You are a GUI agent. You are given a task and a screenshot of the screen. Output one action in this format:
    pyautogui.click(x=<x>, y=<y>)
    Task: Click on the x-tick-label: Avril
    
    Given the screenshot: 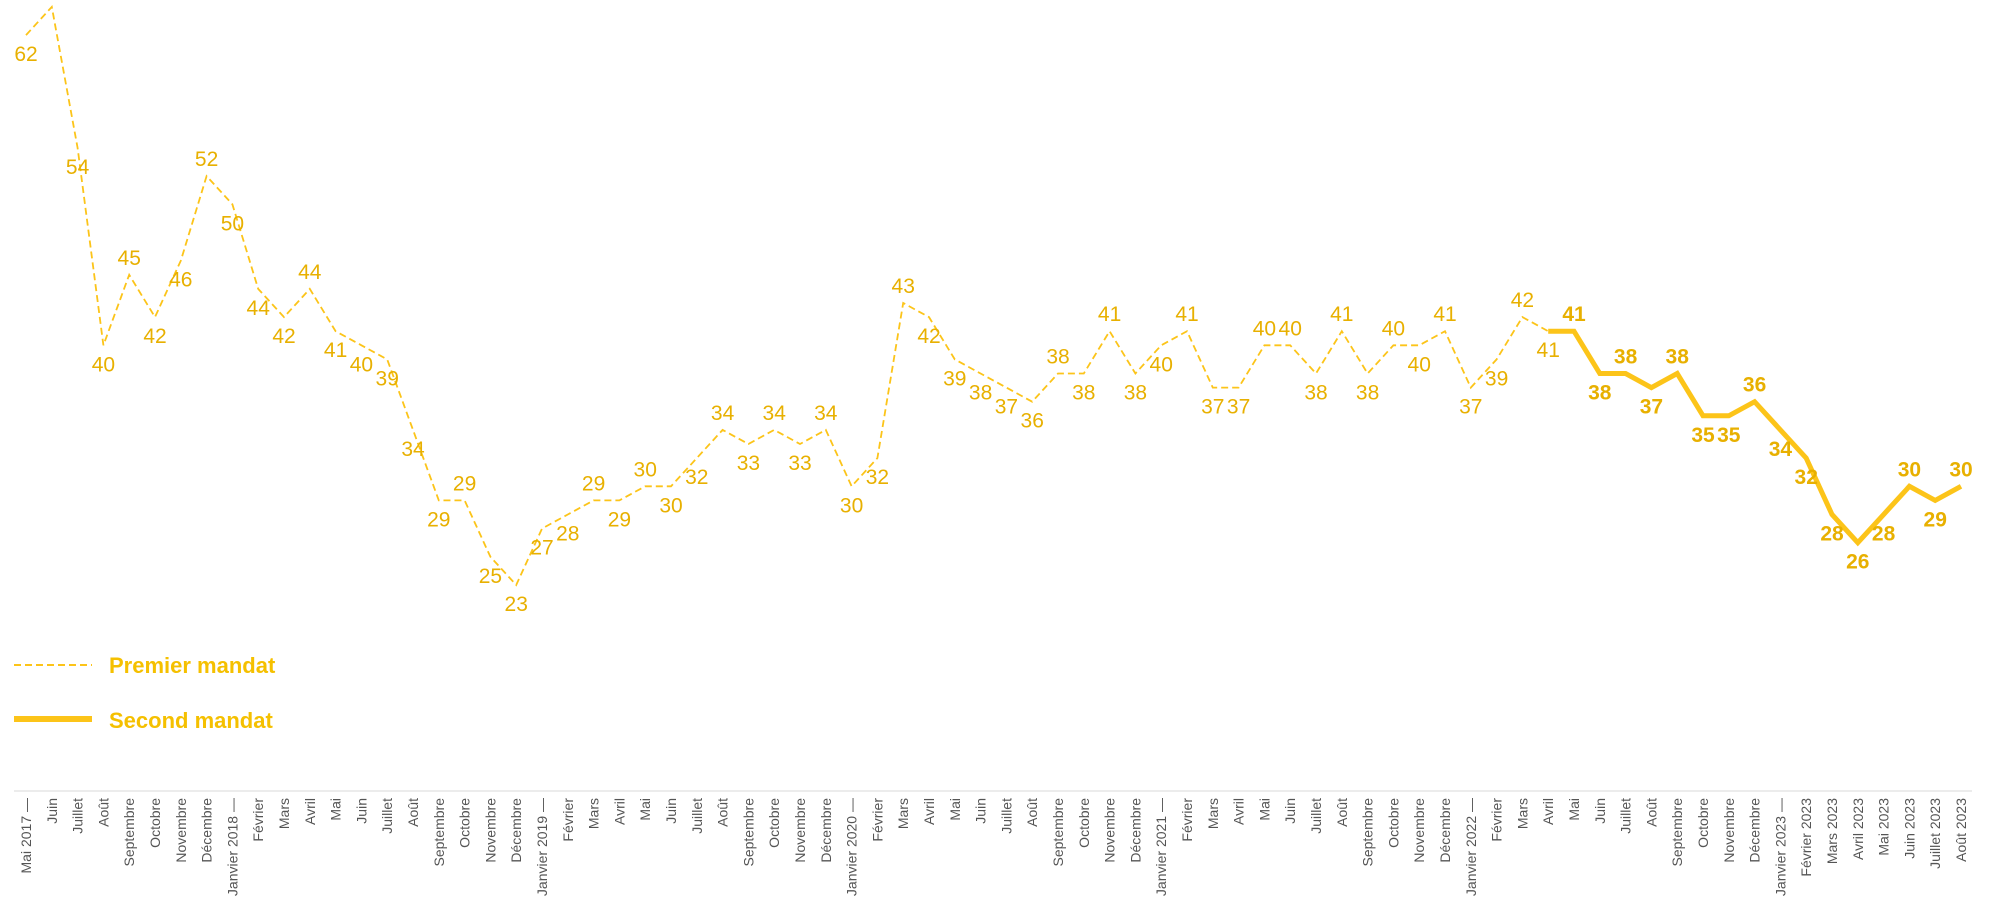 What is the action you would take?
    pyautogui.click(x=1239, y=811)
    